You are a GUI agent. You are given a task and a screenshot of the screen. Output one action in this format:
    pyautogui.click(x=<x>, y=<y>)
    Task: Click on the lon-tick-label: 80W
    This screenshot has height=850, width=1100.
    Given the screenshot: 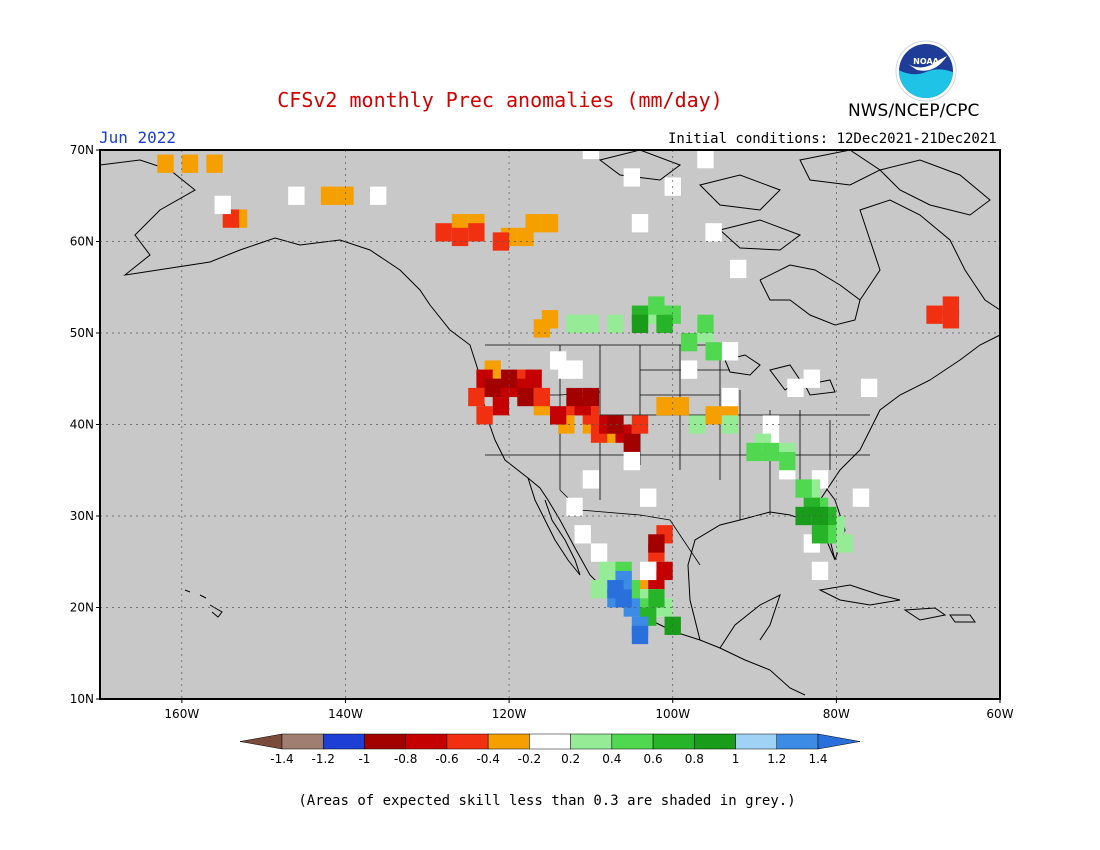 What is the action you would take?
    pyautogui.click(x=836, y=714)
    